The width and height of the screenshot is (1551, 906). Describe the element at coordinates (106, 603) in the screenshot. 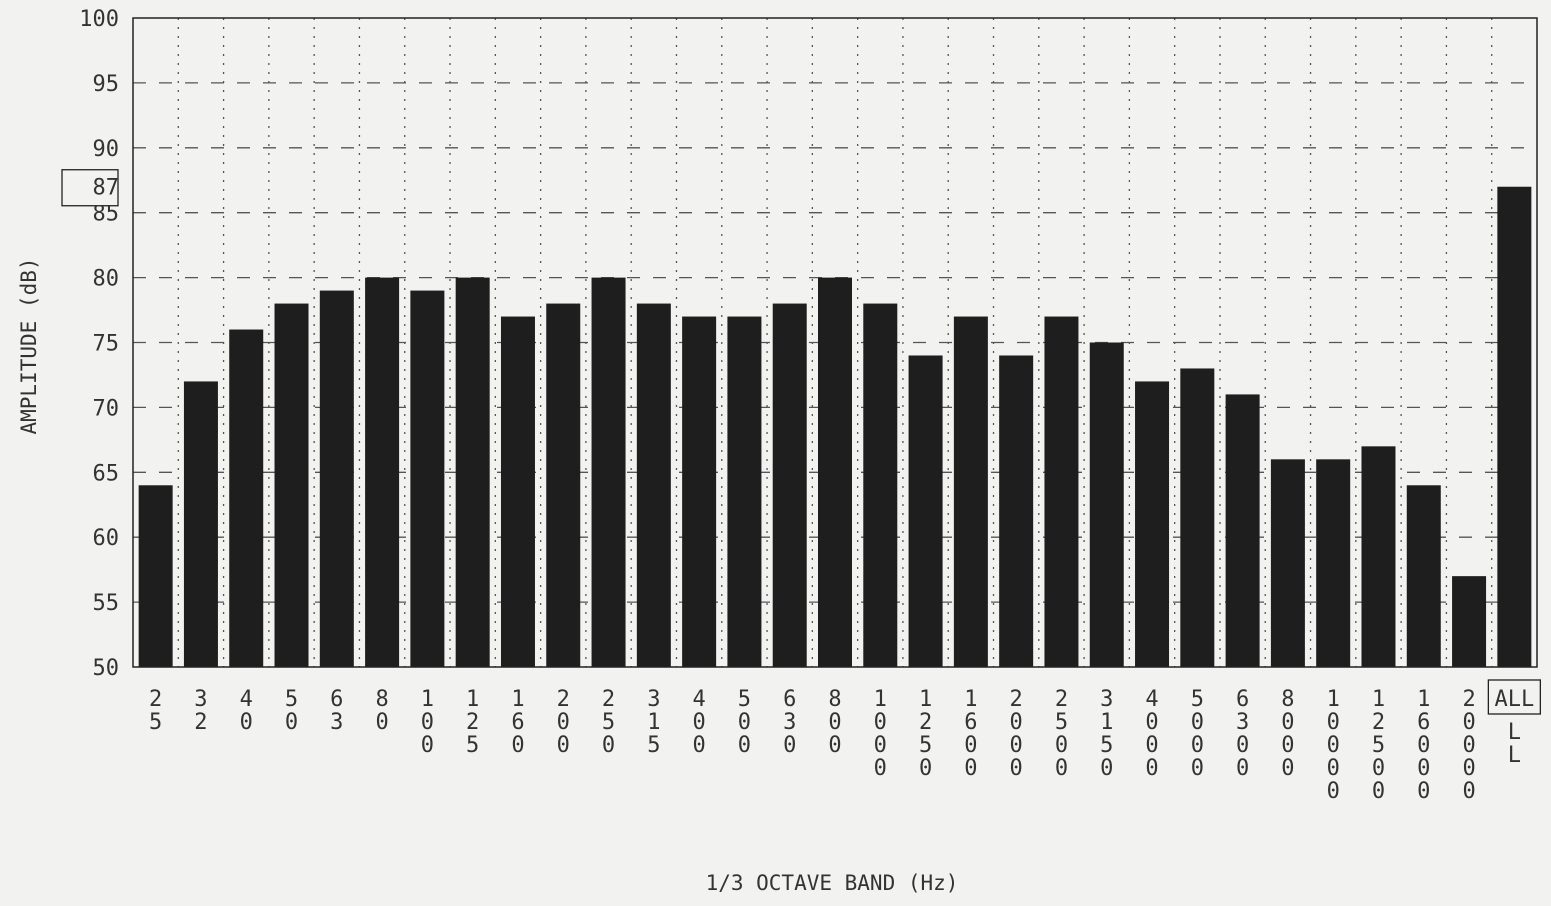

I see `y-tick-label: 55` at that location.